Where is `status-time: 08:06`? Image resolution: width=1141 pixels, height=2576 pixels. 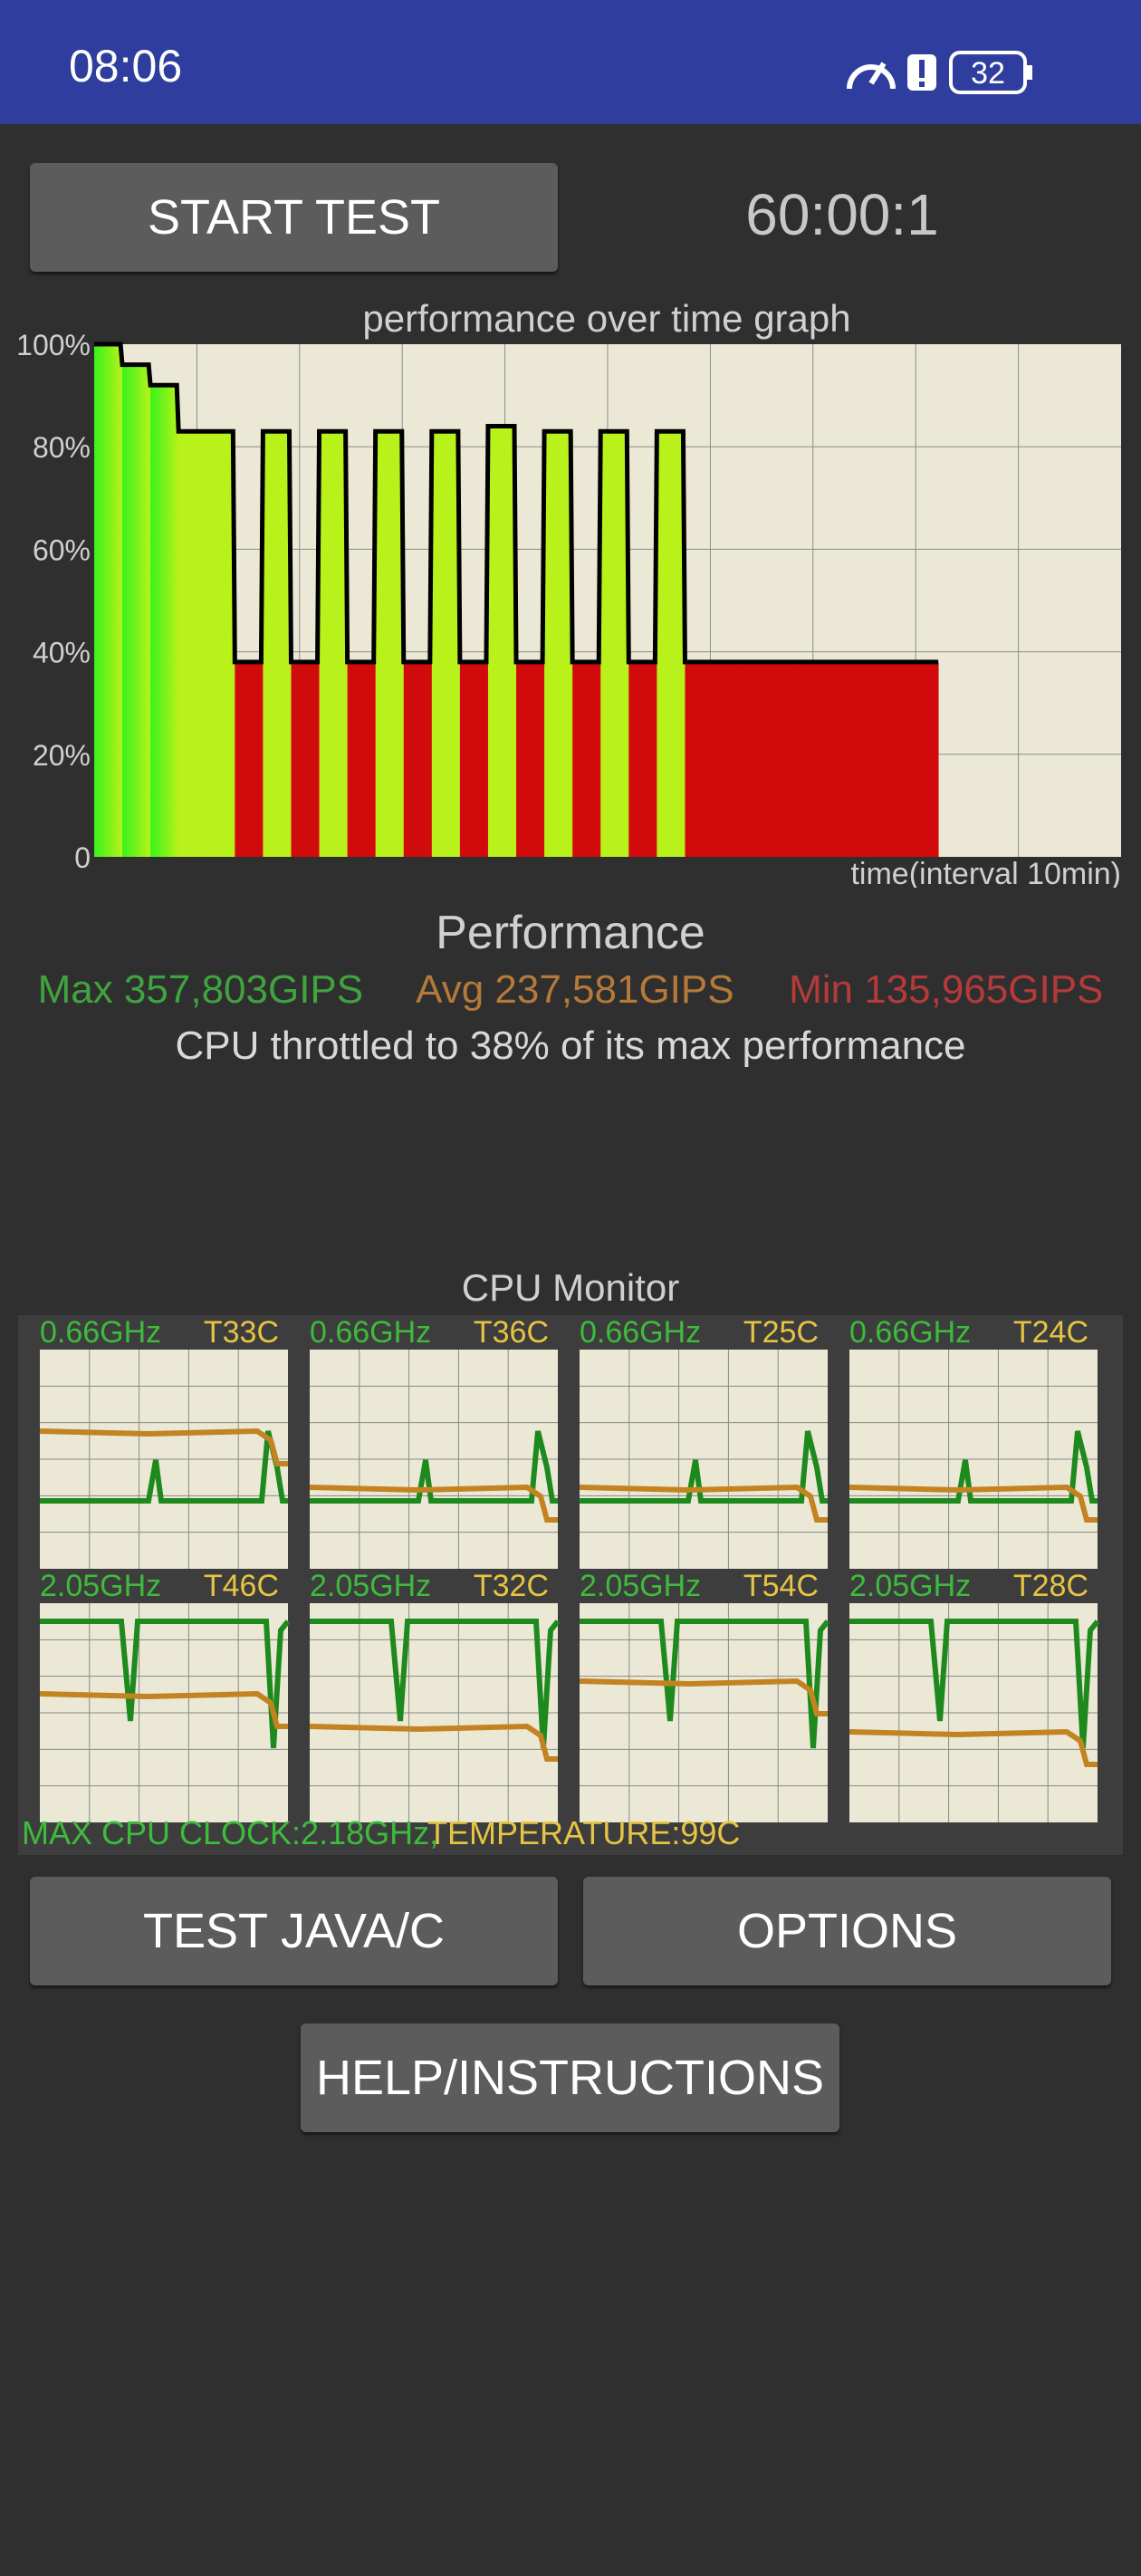 status-time: 08:06 is located at coordinates (126, 66).